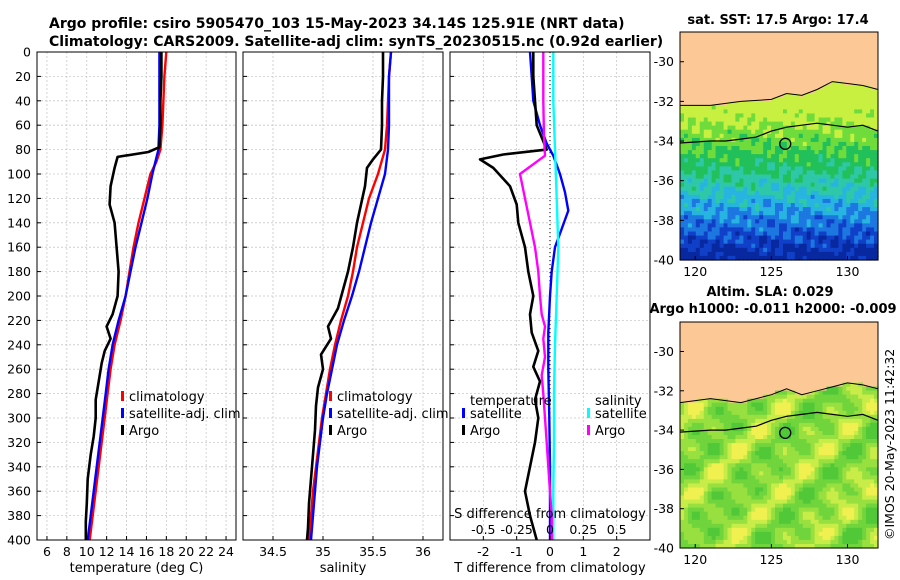 Image resolution: width=900 pixels, height=580 pixels. What do you see at coordinates (496, 414) in the screenshot?
I see `legend-label: satellite` at bounding box center [496, 414].